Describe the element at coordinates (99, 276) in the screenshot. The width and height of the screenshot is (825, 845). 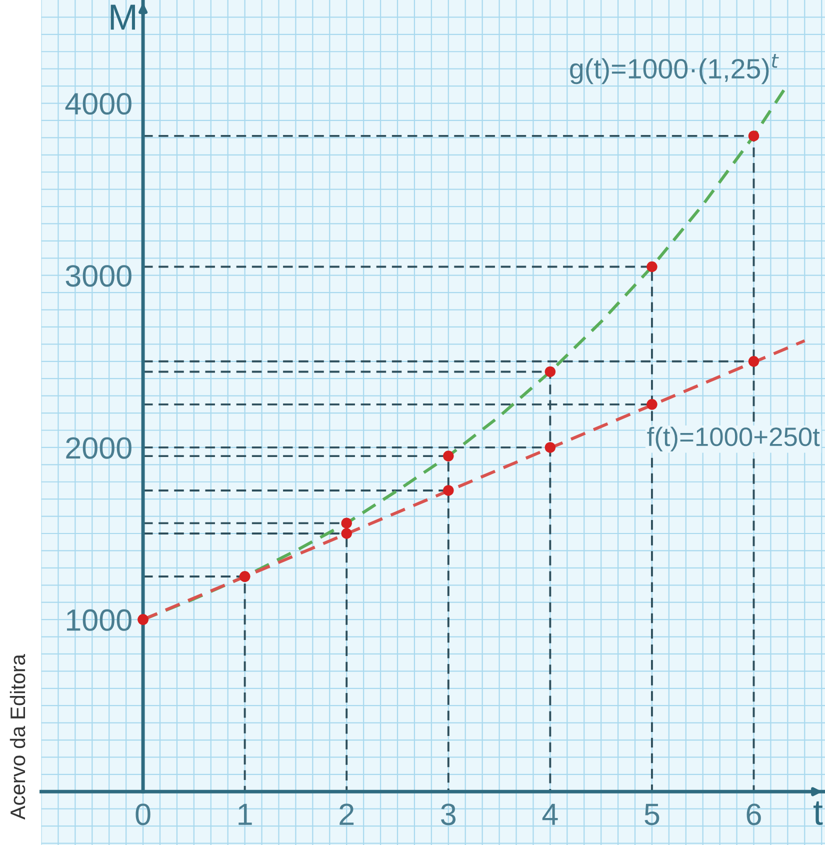
I see `y-tick-label: 3000` at that location.